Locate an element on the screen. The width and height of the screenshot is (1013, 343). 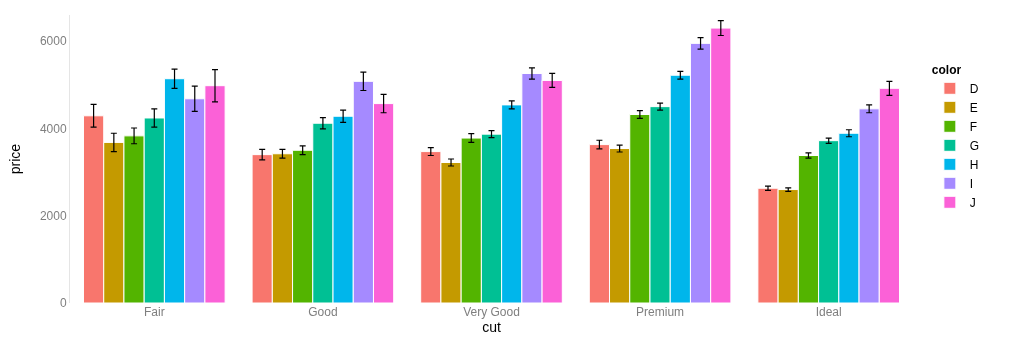
legend-title: color is located at coordinates (946, 69).